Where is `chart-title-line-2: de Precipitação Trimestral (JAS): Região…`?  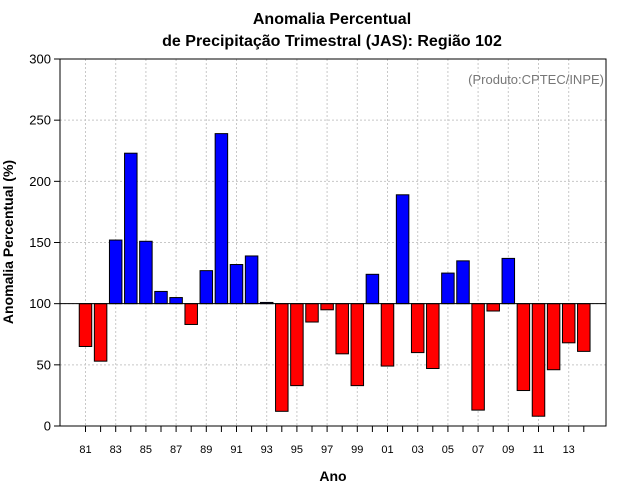 chart-title-line-2: de Precipitação Trimestral (JAS): Região… is located at coordinates (332, 41).